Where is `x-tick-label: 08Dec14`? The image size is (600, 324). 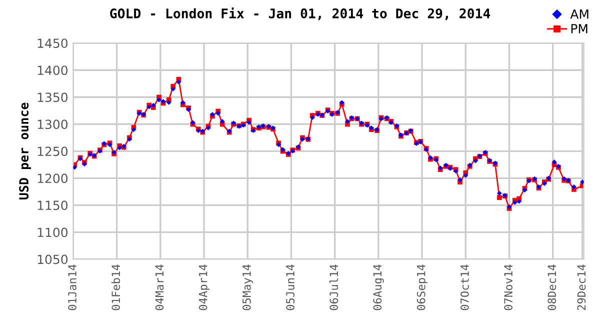 x-tick-label: 08Dec14 is located at coordinates (552, 287).